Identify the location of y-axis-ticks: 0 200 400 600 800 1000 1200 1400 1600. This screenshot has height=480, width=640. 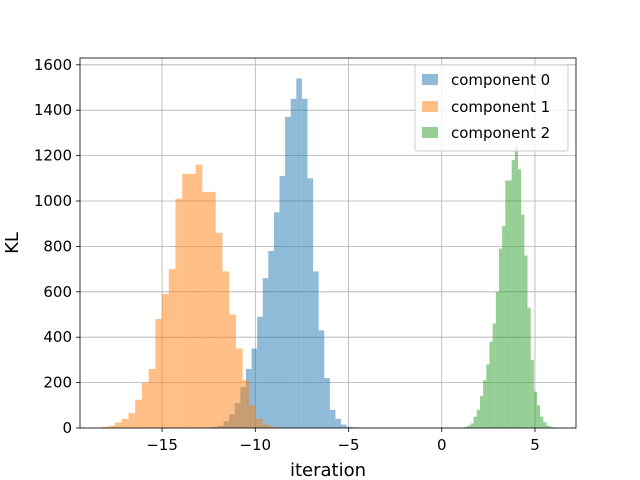
(57, 246).